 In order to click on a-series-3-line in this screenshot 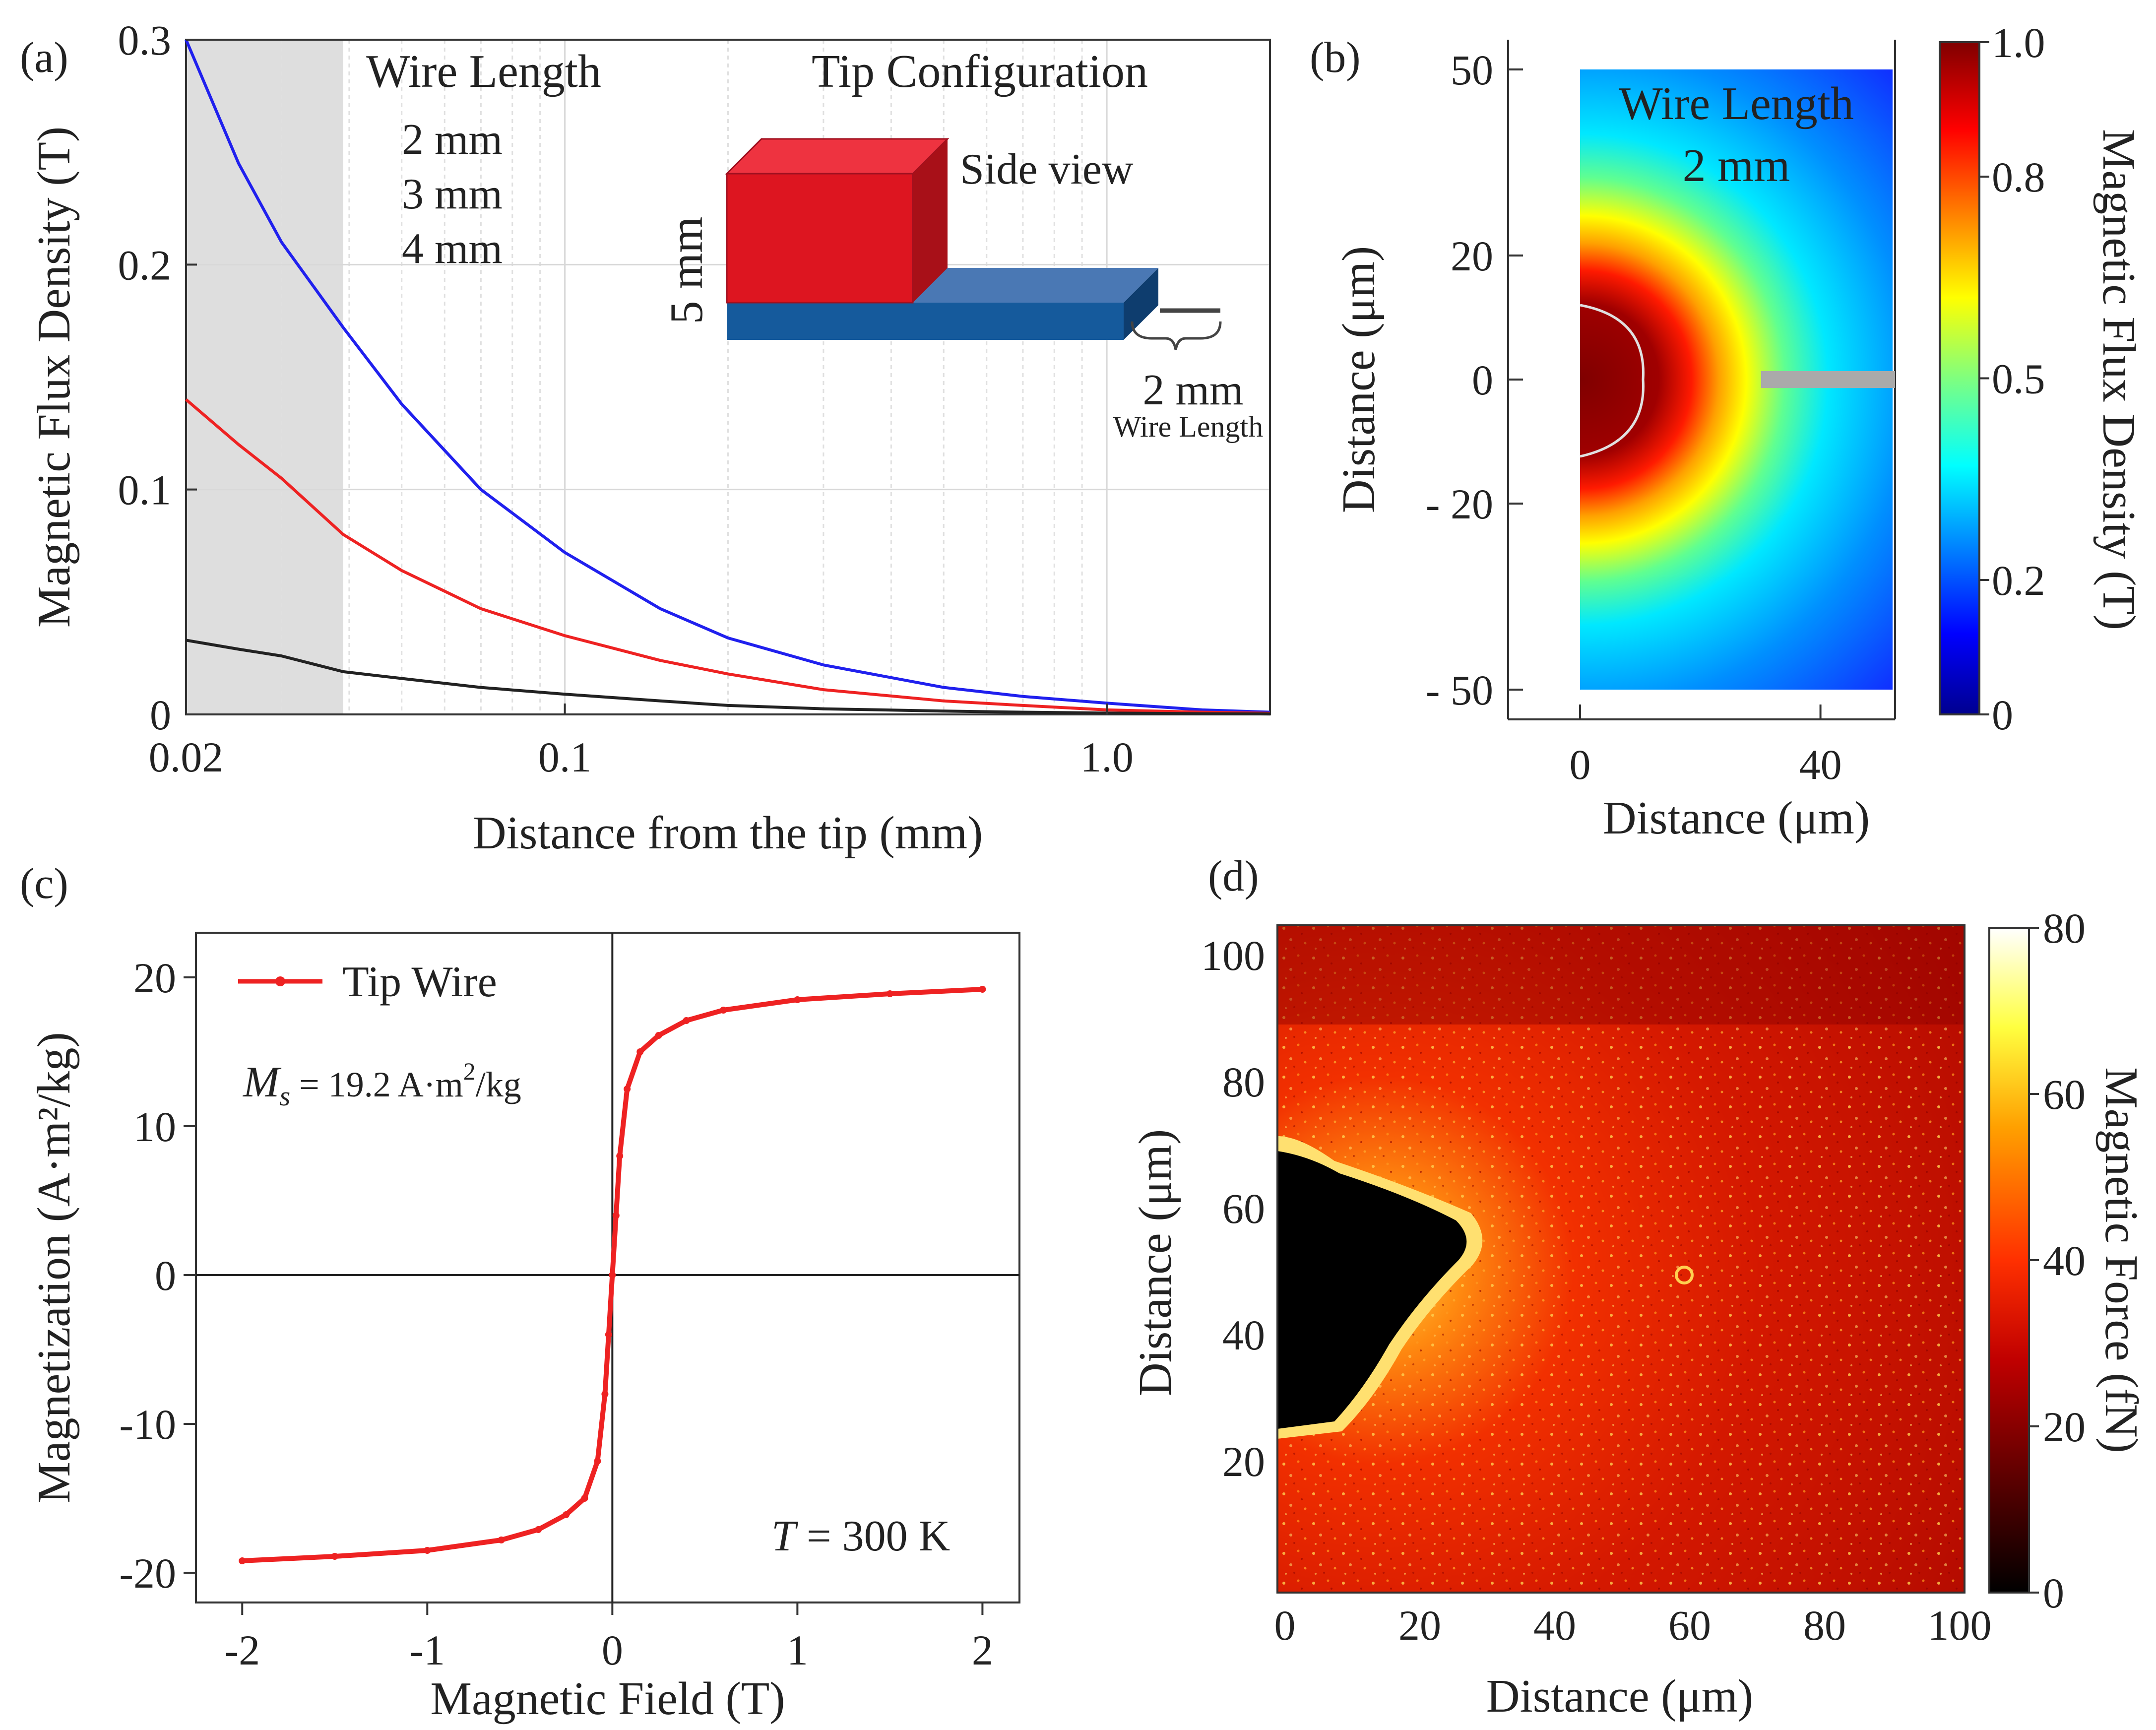, I will do `click(728, 677)`.